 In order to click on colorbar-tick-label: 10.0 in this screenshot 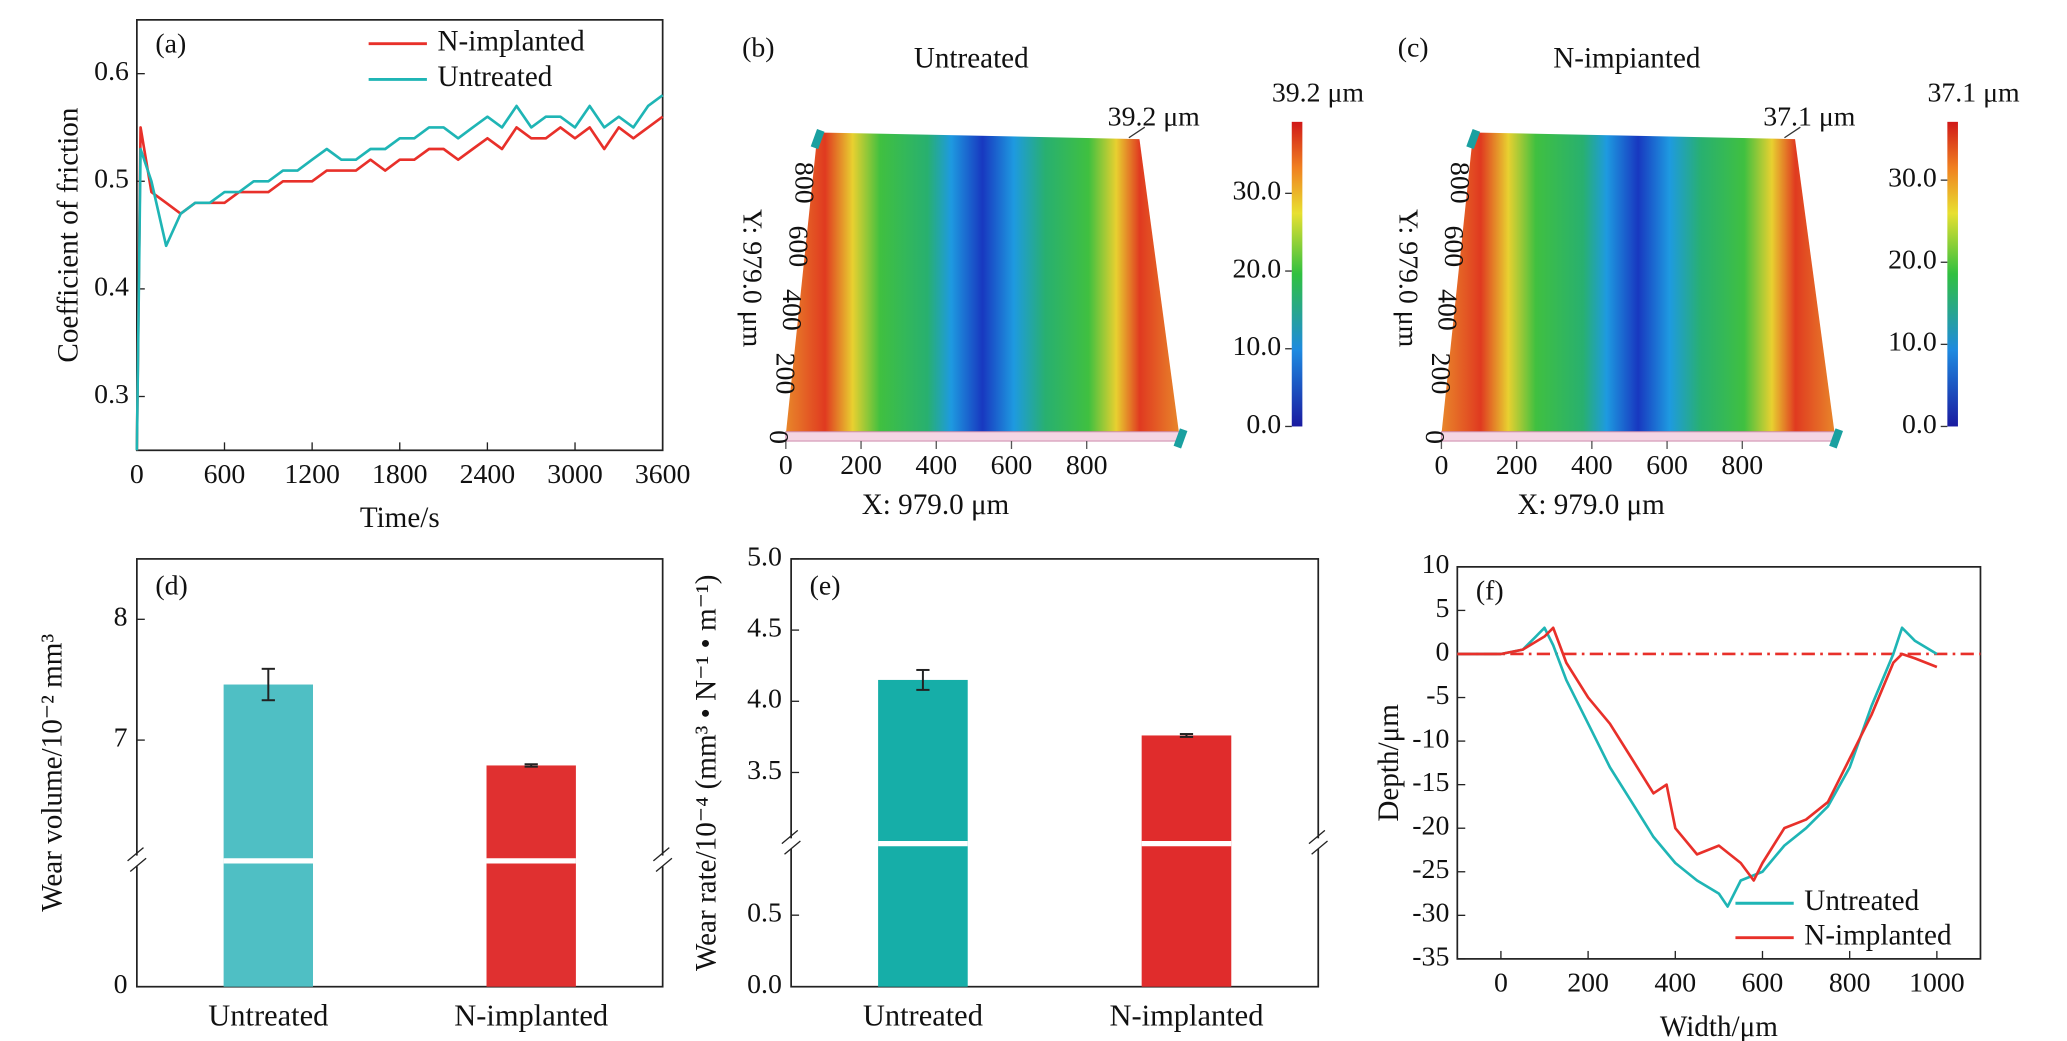, I will do `click(1257, 346)`.